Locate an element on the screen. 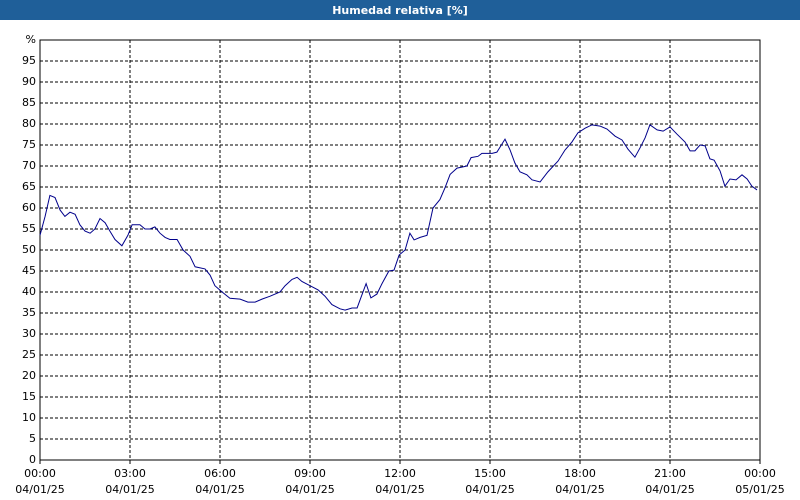 The height and width of the screenshot is (500, 800). y-tick-label: 35 is located at coordinates (29, 312).